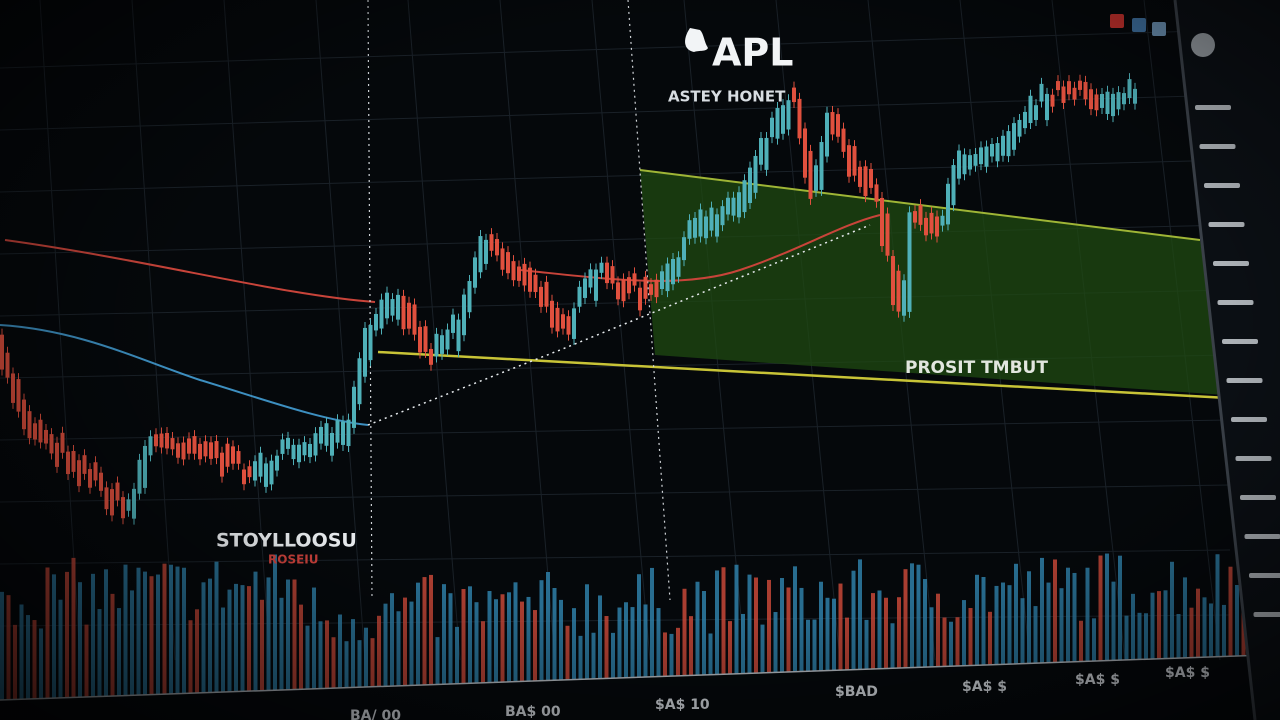  What do you see at coordinates (1203, 45) in the screenshot?
I see `settings-icon` at bounding box center [1203, 45].